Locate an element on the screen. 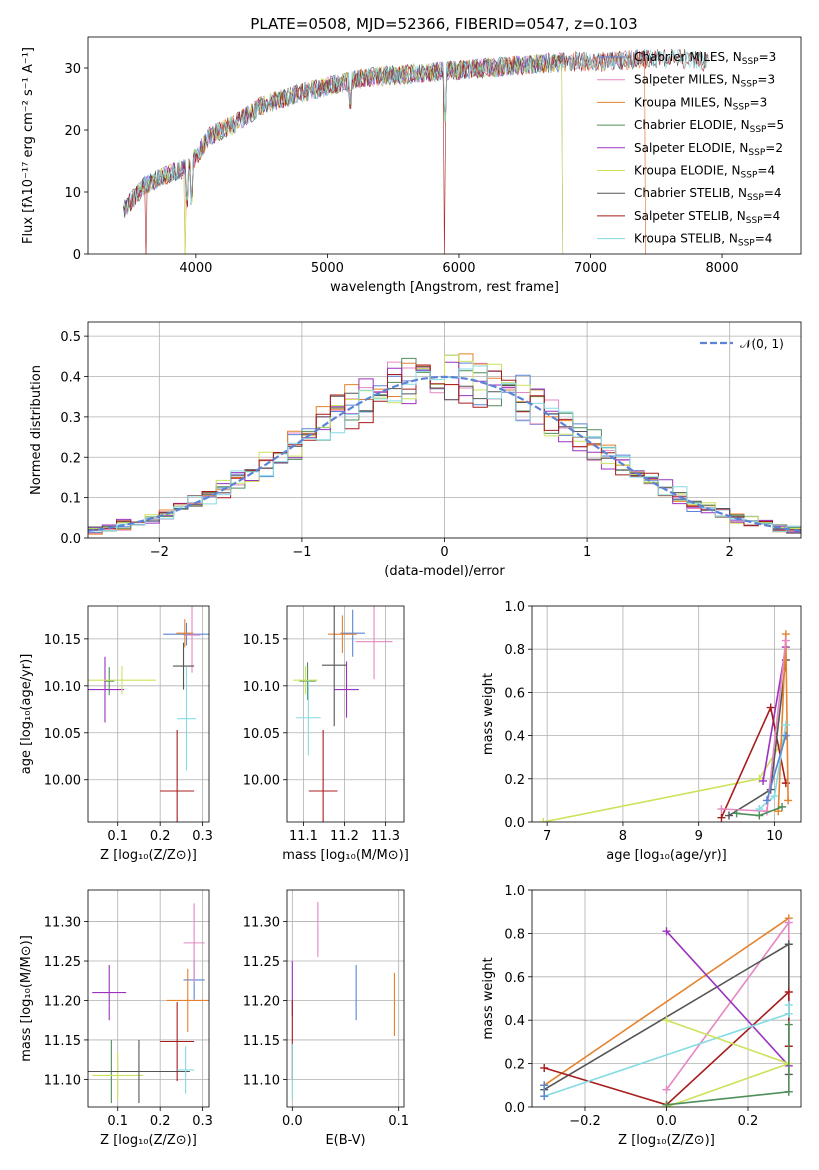 The image size is (819, 1170). legend-label: Salpeter STELIB, N is located at coordinates (690, 216).